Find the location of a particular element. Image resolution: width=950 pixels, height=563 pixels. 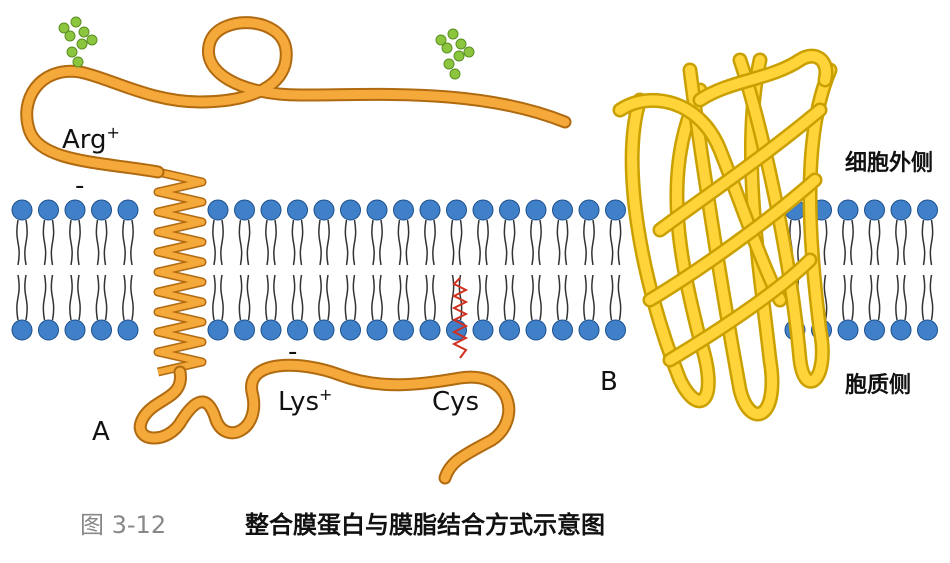

transmembrane-helix is located at coordinates (180, 272).